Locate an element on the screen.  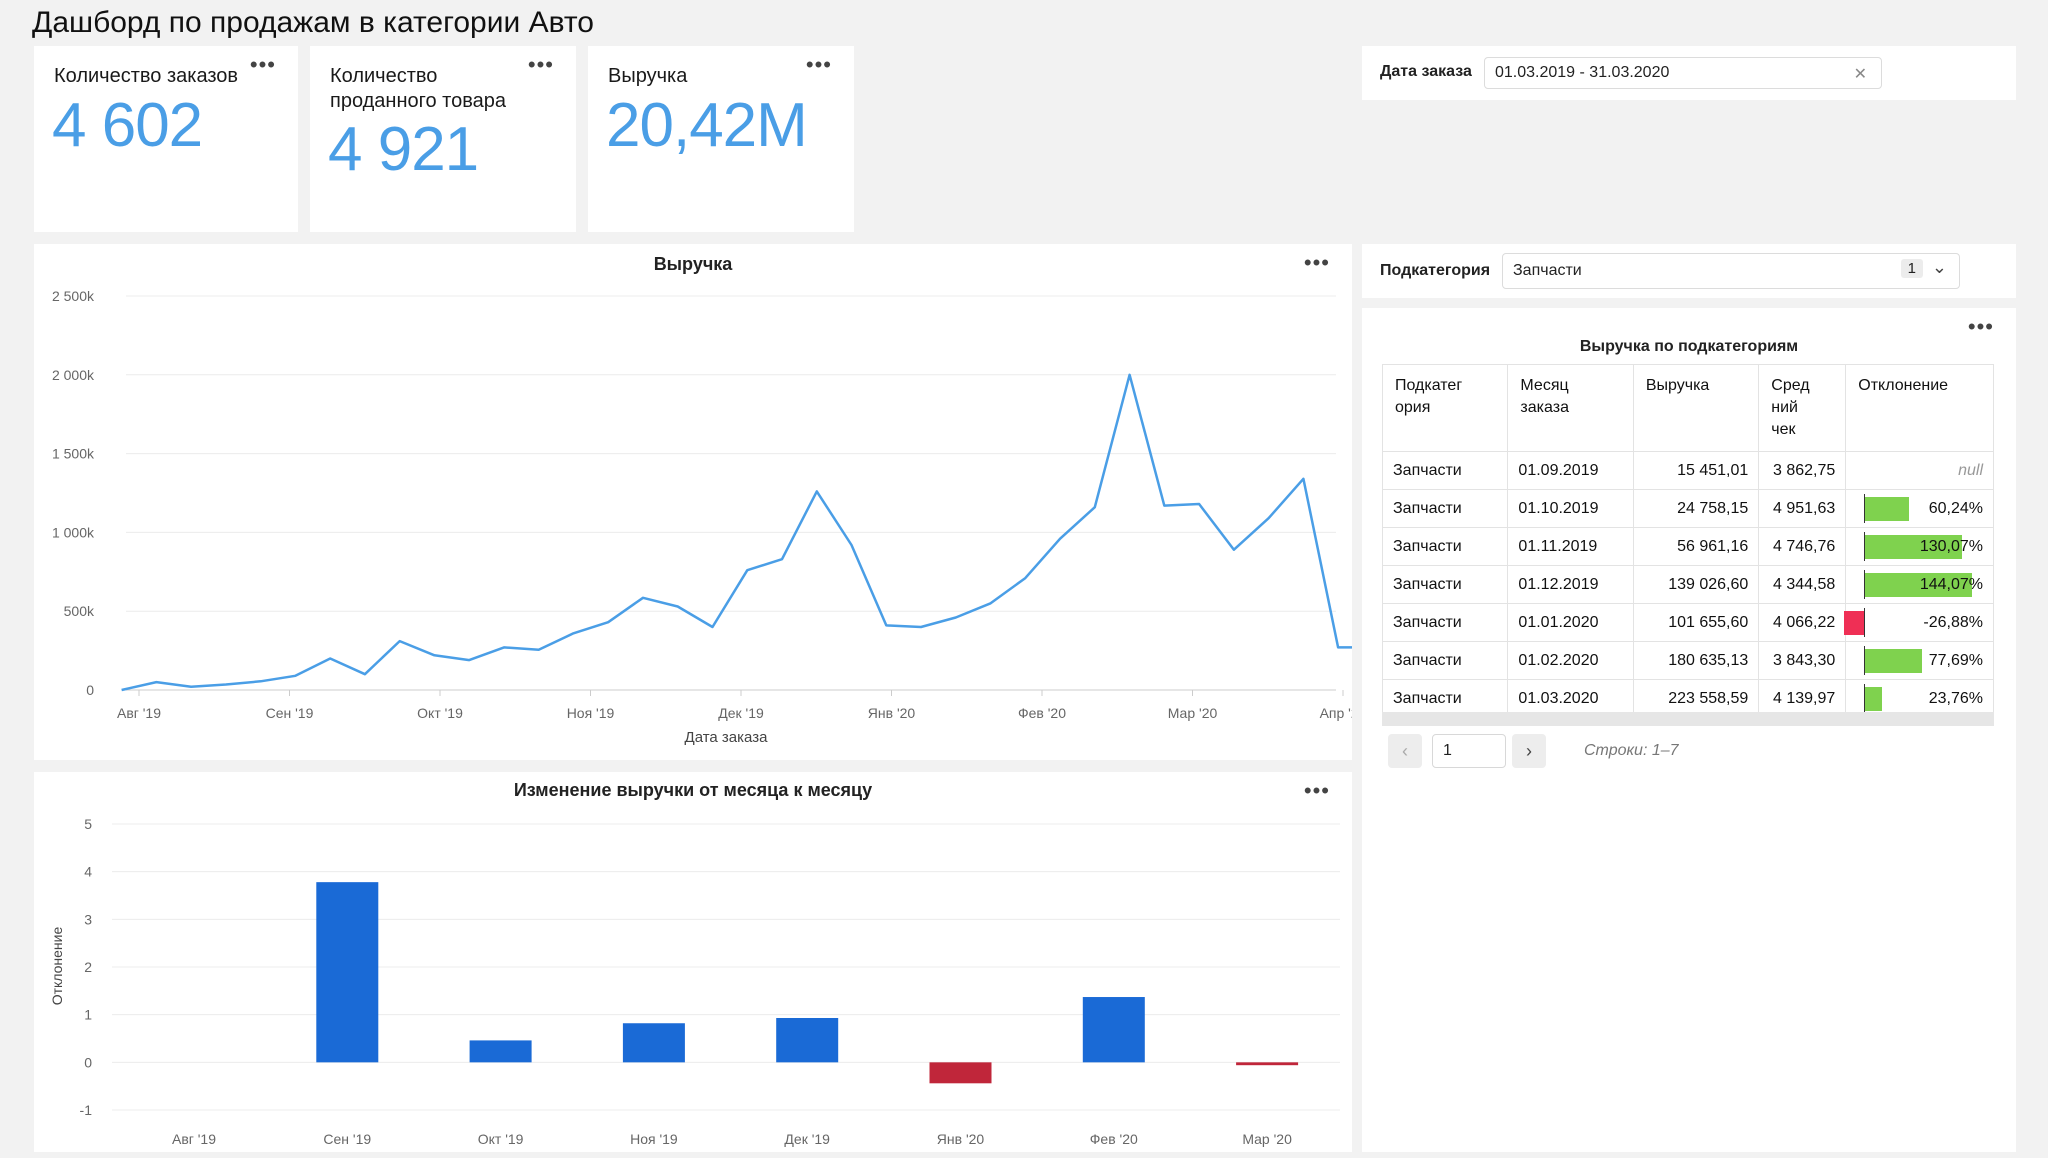
next-page-button: › is located at coordinates (1529, 751).